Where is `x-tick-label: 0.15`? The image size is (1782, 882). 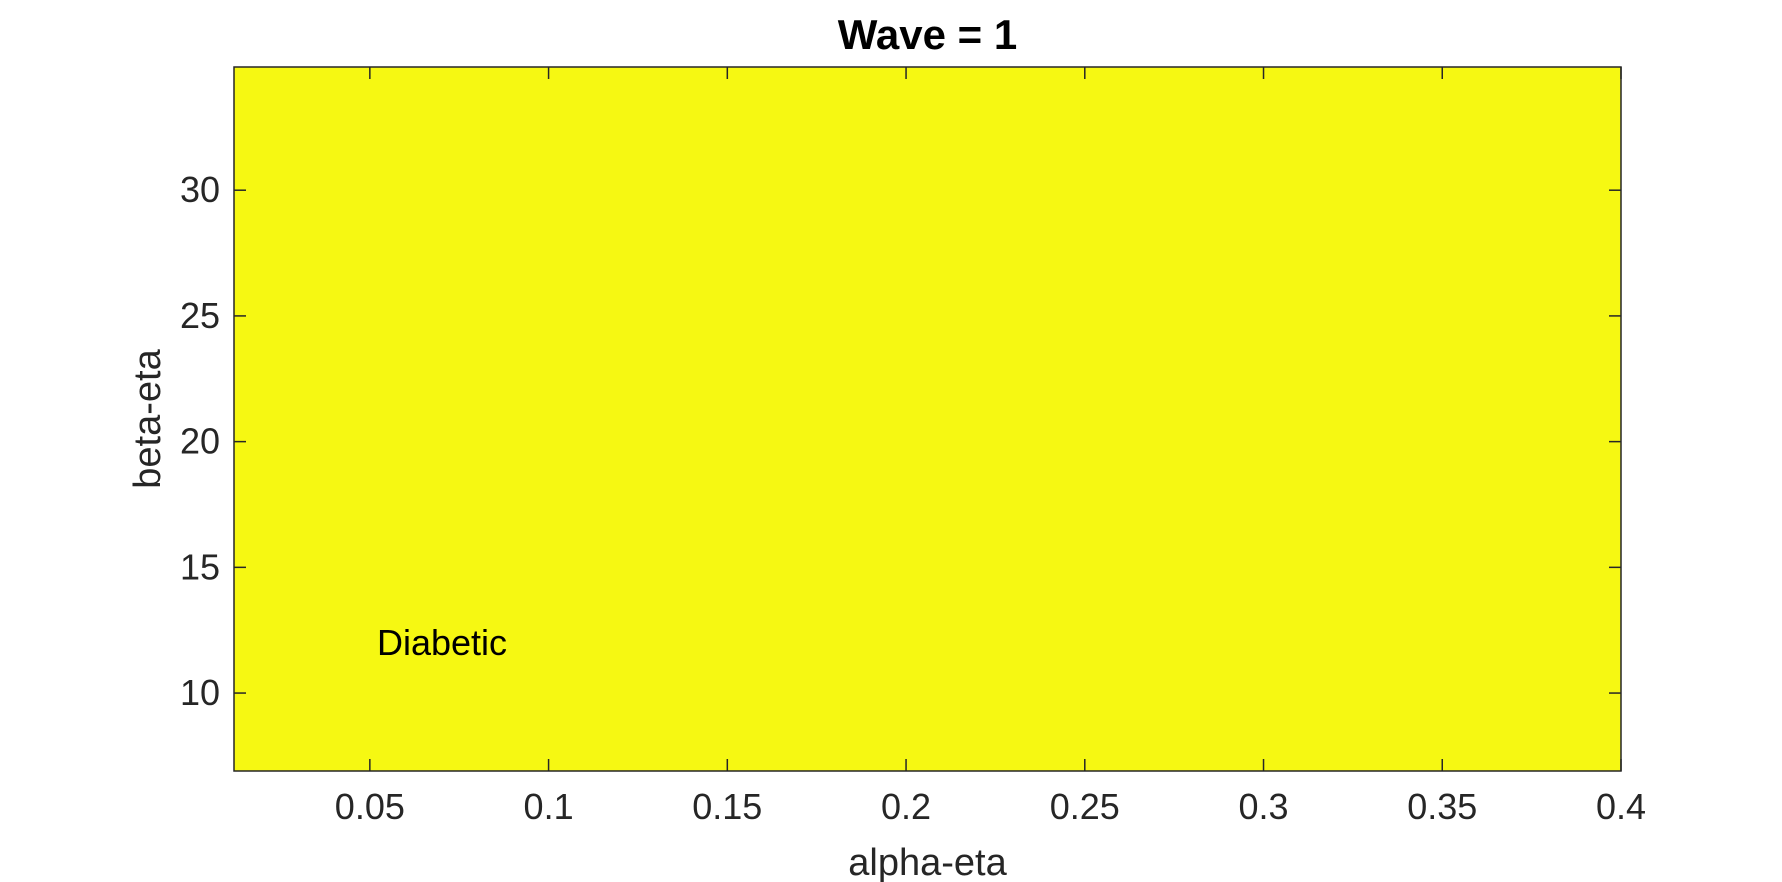
x-tick-label: 0.15 is located at coordinates (727, 806).